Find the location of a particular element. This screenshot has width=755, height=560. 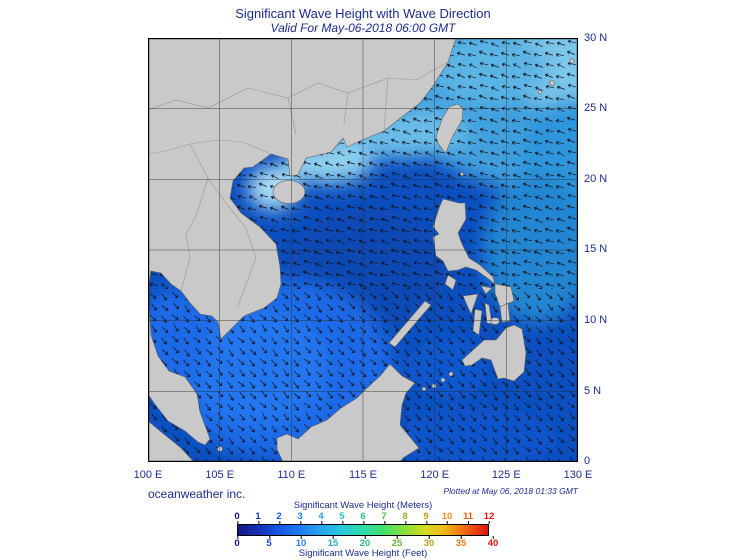

legend-colorbar is located at coordinates (363, 530).